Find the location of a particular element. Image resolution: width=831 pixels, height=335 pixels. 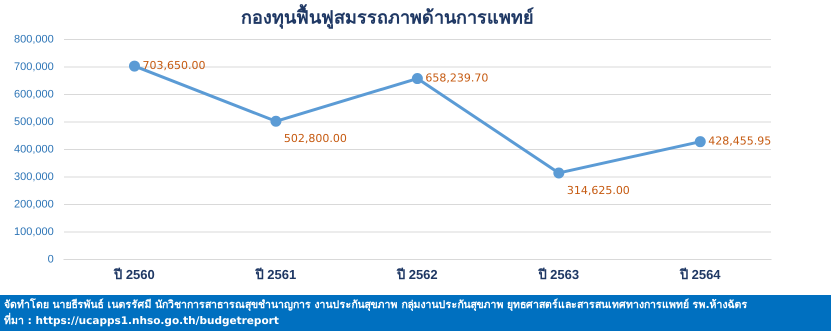

y-tick-label: 200,000 is located at coordinates (34, 204).